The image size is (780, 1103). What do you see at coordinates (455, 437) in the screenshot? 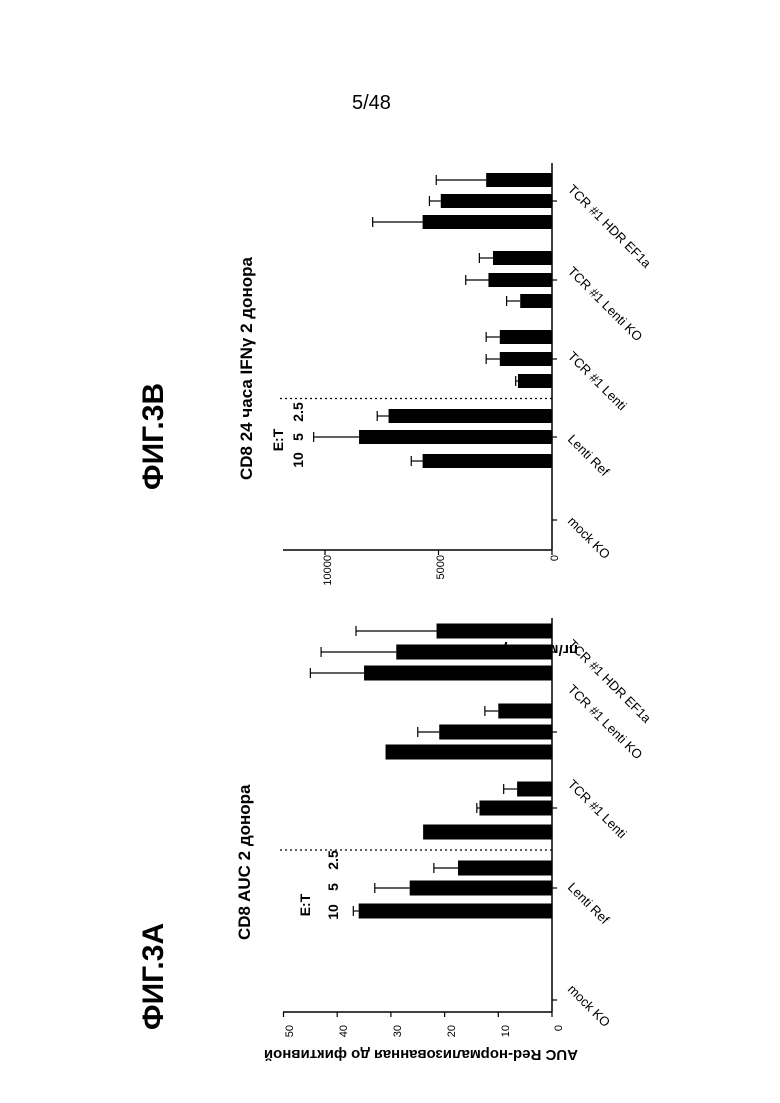
I see `bar-3b-g1-s1` at bounding box center [455, 437].